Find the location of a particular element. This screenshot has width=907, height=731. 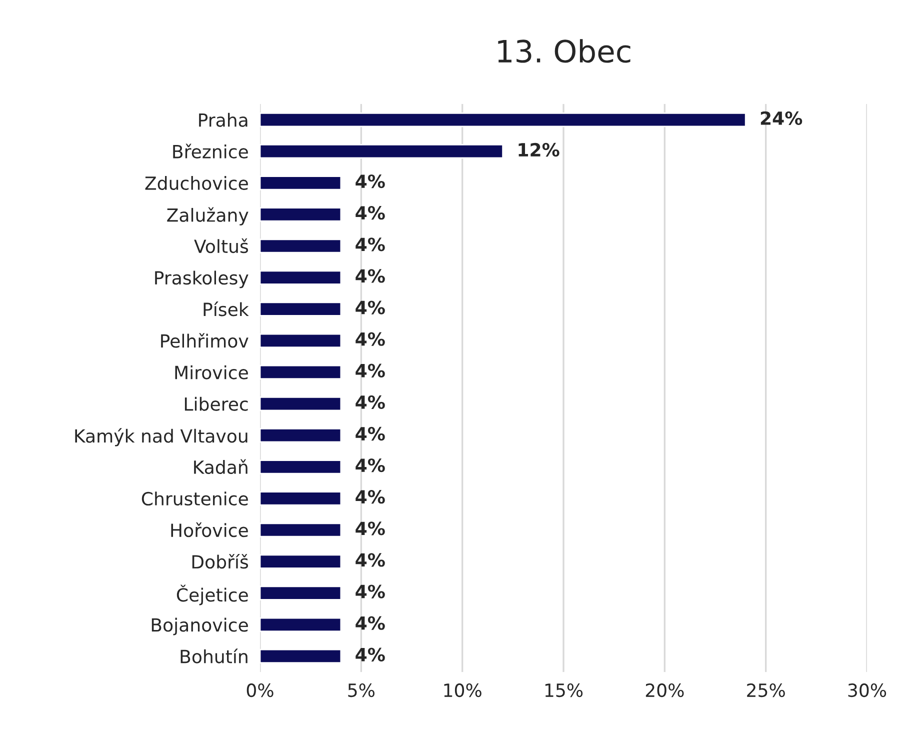

y-tick-label: Zduchovice is located at coordinates (196, 183).